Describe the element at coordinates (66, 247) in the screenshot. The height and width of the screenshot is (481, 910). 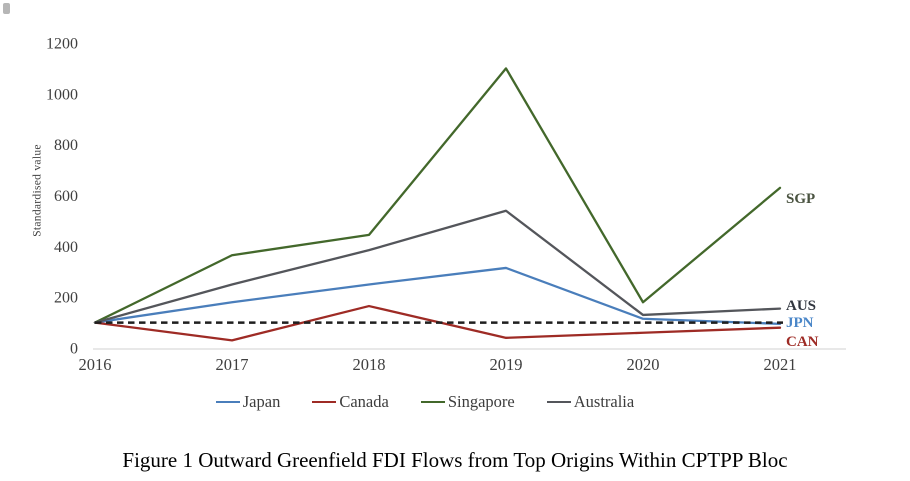
I see `y-tick-label: 400` at that location.